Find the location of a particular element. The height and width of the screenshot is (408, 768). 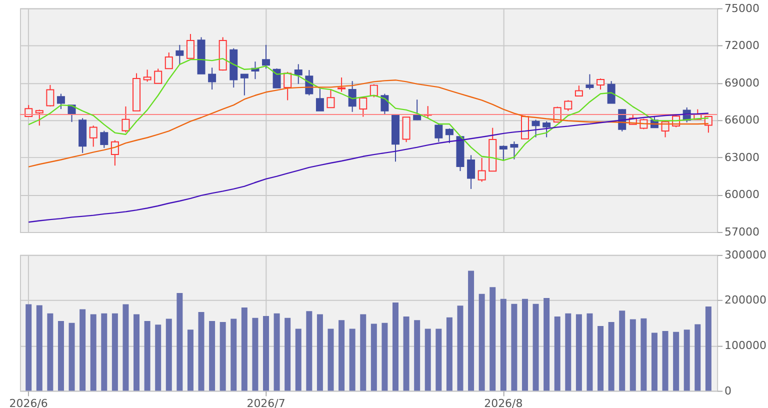

y-tick-label: 200000 is located at coordinates (745, 300).